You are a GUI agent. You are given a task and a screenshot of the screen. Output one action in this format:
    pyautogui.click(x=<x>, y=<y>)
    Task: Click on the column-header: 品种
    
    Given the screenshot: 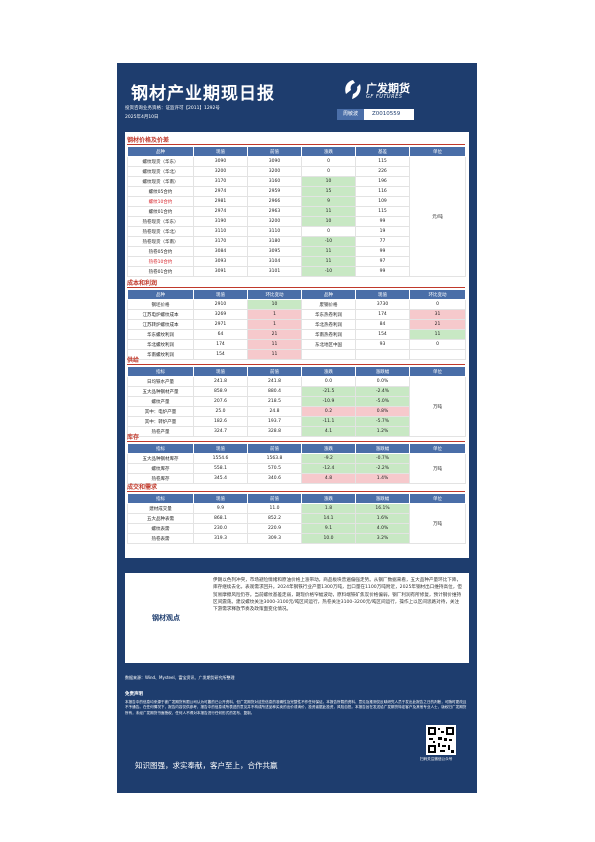 What is the action you would take?
    pyautogui.click(x=160, y=294)
    